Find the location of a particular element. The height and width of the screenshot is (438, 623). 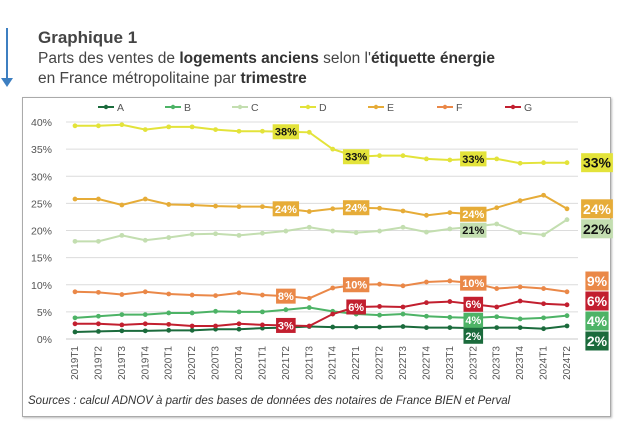

x-tick-label: 2023T2 is located at coordinates (473, 363).